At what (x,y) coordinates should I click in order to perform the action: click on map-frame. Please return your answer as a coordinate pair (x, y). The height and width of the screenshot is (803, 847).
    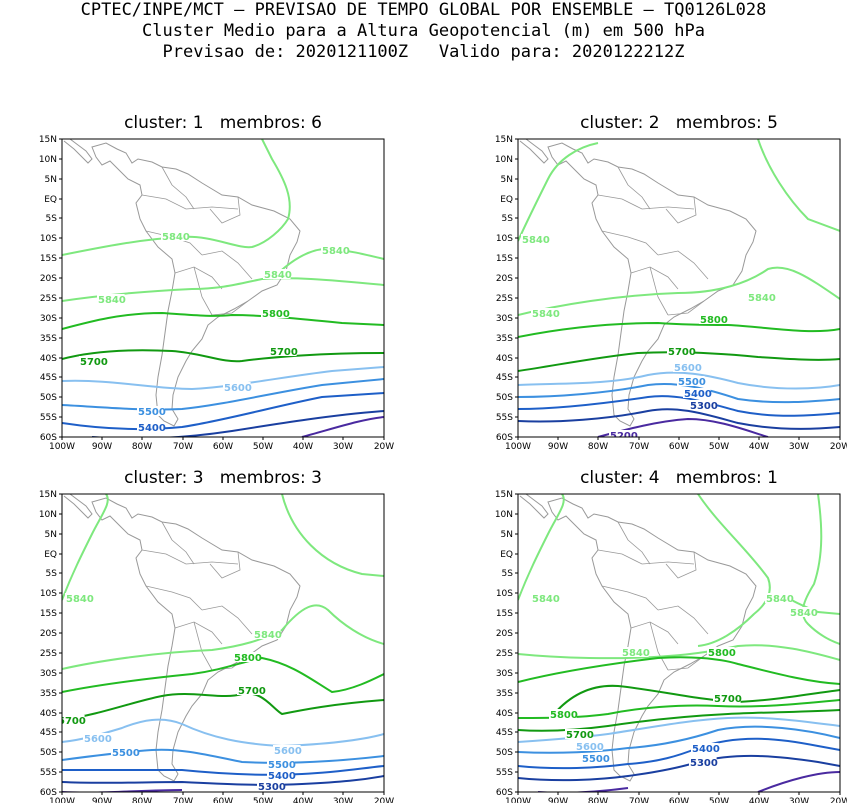
    Looking at the image, I should click on (679, 643).